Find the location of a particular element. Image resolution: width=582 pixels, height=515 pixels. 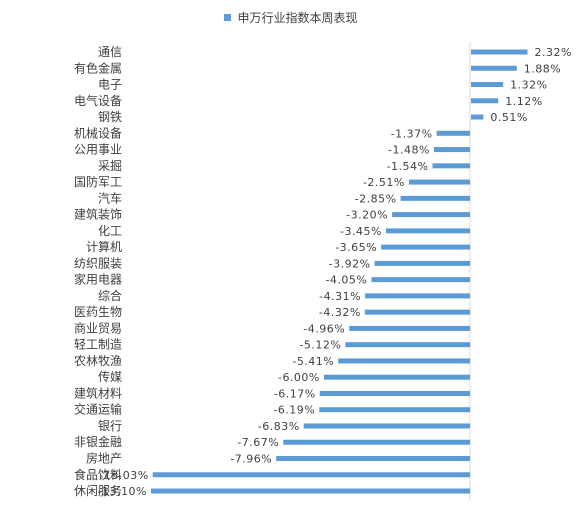

value-label: -5.12% is located at coordinates (320, 345).